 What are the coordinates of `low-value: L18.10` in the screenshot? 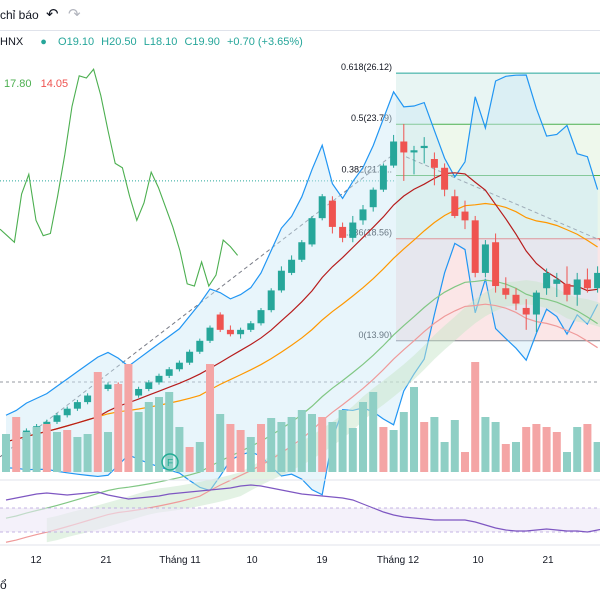 It's located at (160, 42).